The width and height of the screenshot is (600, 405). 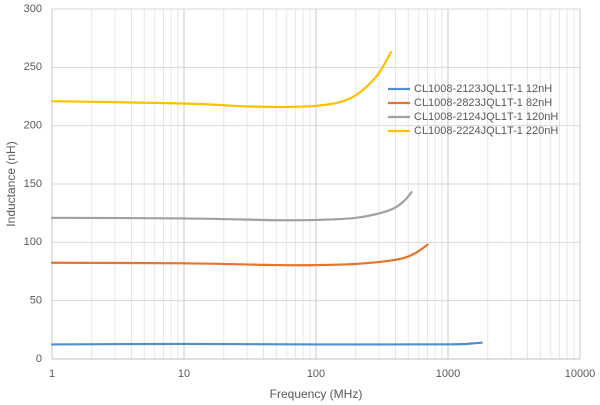 I want to click on legend-label: CL1008-2123JQL1T-1 12nH, so click(x=483, y=89).